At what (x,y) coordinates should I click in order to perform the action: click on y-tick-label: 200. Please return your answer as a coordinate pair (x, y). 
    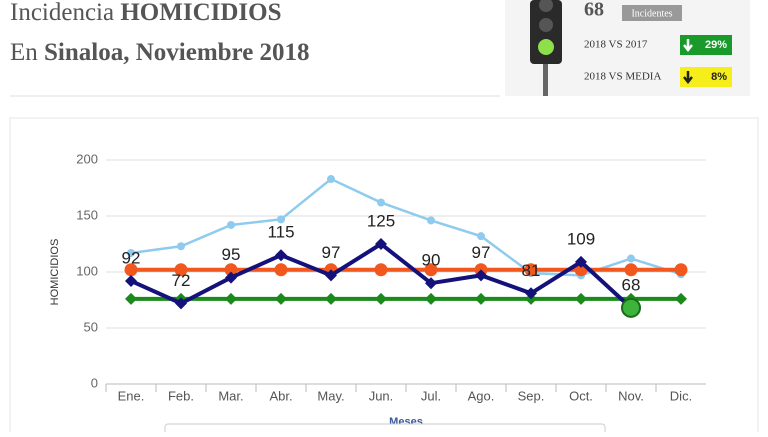
    Looking at the image, I should click on (87, 158).